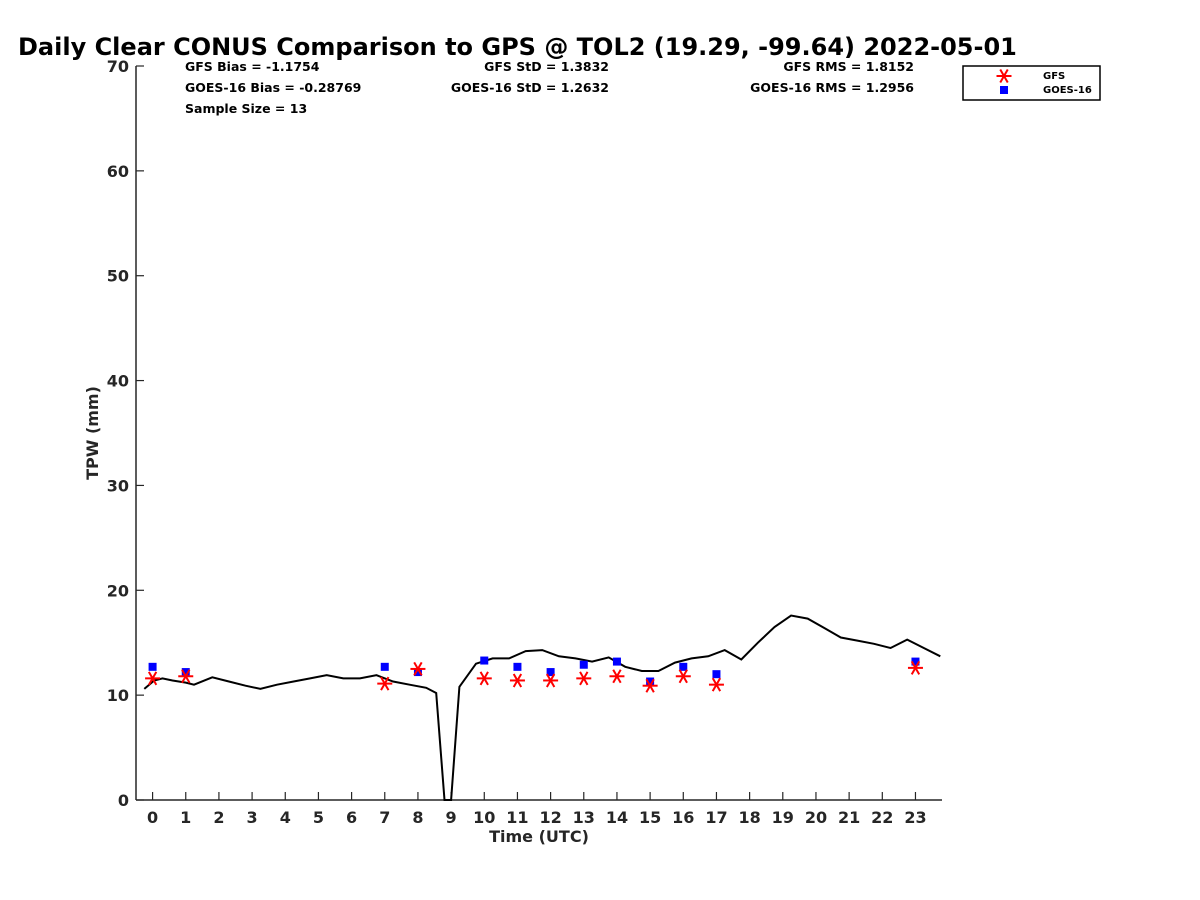  I want to click on x-tick-label: 23, so click(915, 817).